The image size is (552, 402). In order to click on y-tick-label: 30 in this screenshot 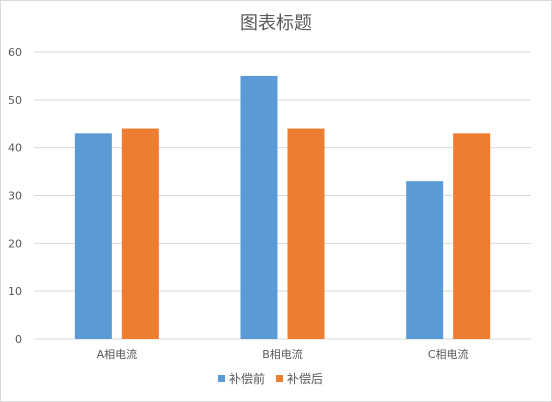, I will do `click(15, 196)`.